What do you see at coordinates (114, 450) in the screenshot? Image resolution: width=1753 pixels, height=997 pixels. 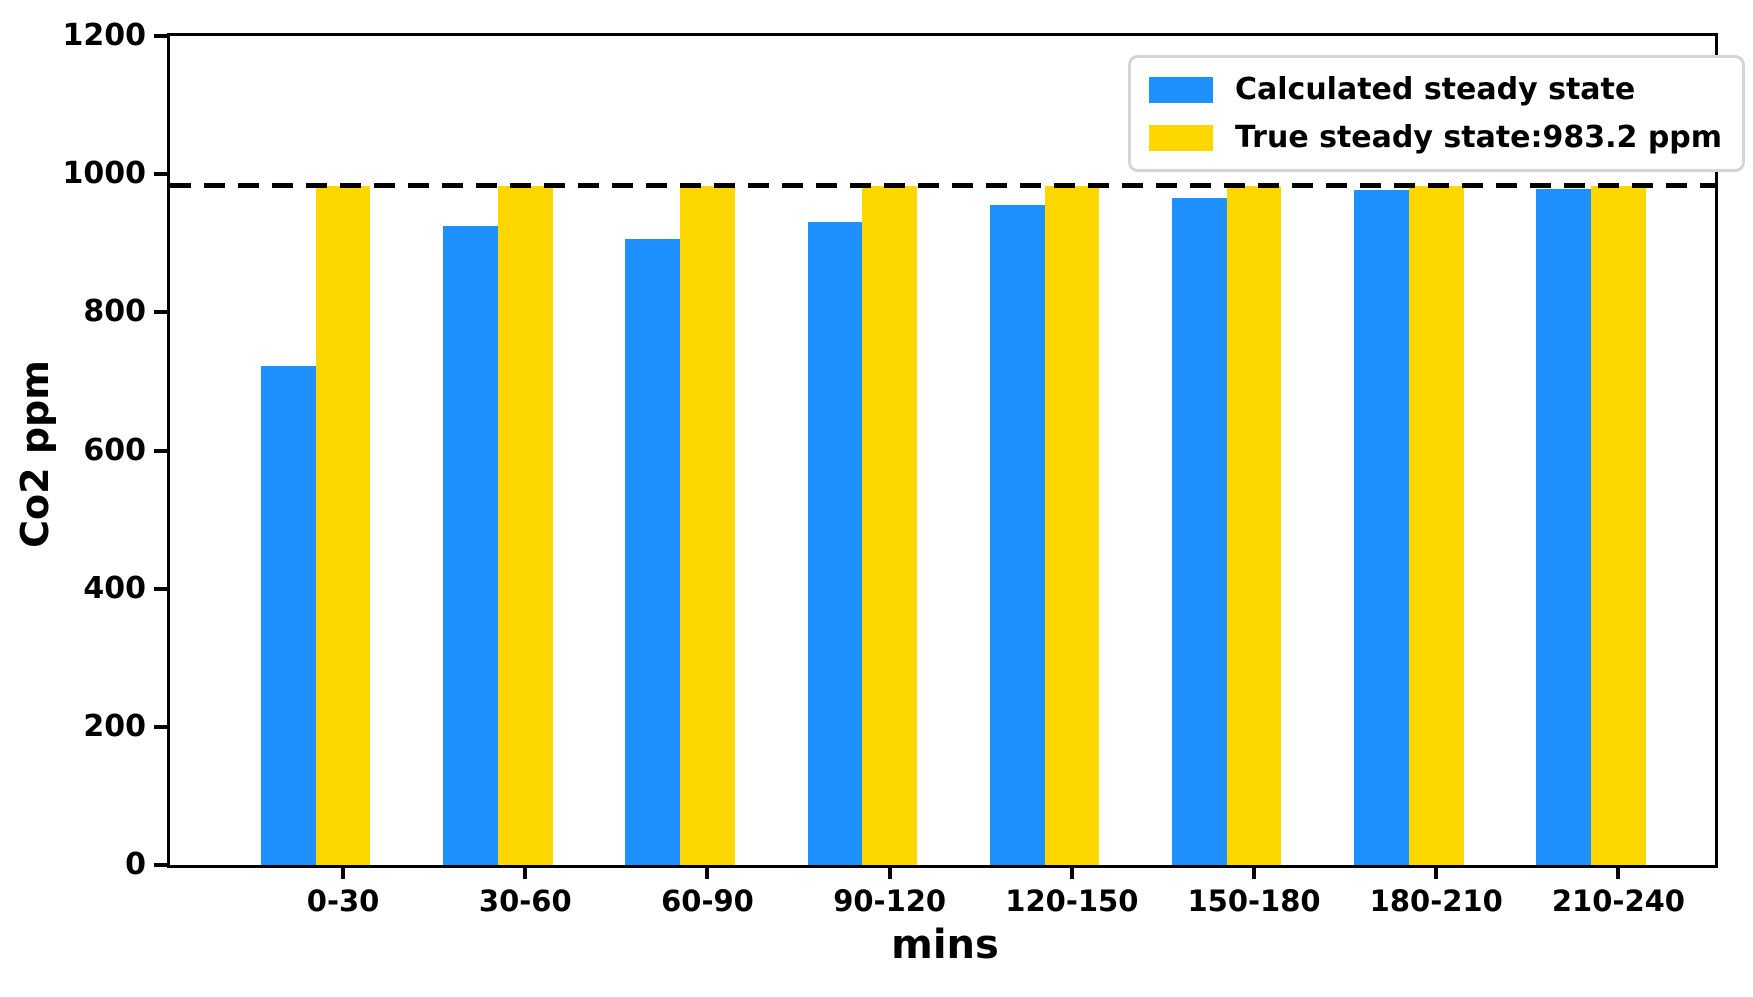 I see `y-tick-label: 600` at bounding box center [114, 450].